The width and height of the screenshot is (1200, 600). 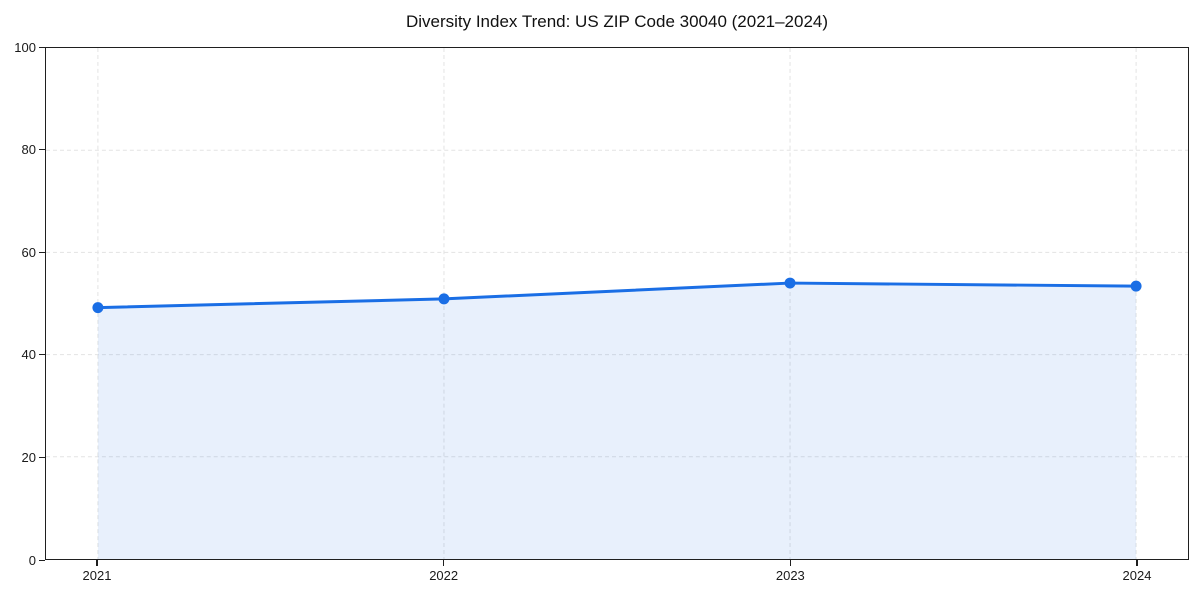 What do you see at coordinates (790, 575) in the screenshot?
I see `x-tick-label: 2023` at bounding box center [790, 575].